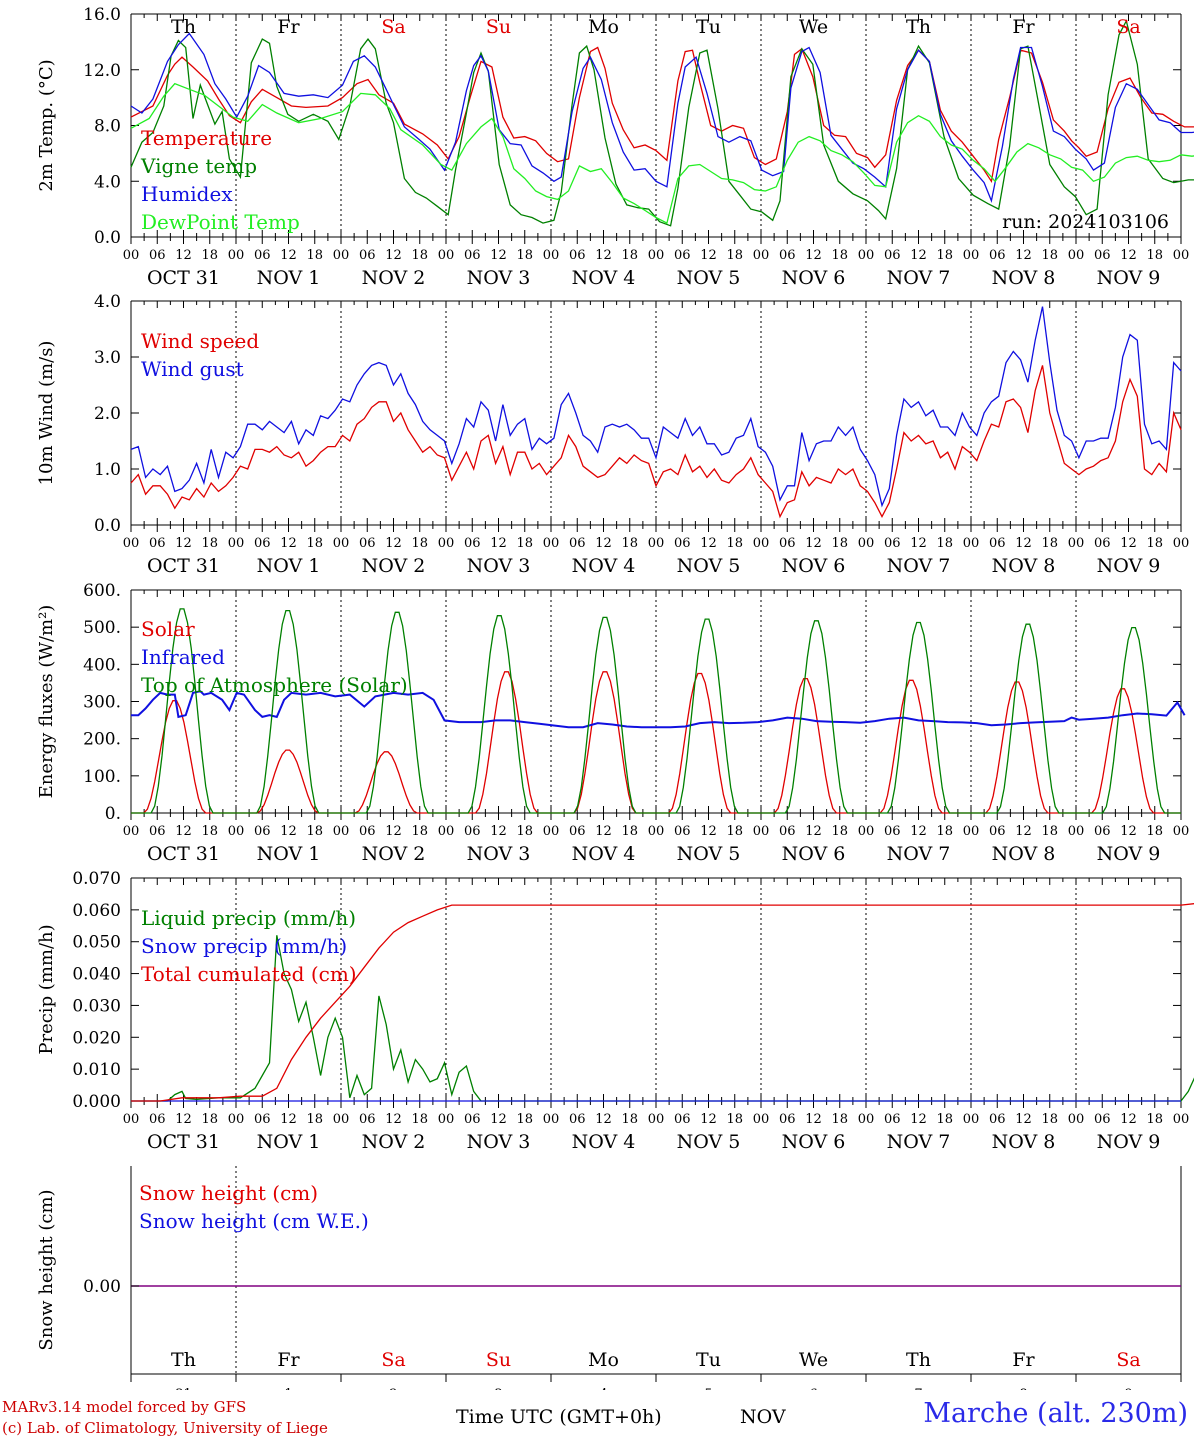 The height and width of the screenshot is (1440, 1194). What do you see at coordinates (102, 1287) in the screenshot?
I see `y-tick-label: 0.00` at bounding box center [102, 1287].